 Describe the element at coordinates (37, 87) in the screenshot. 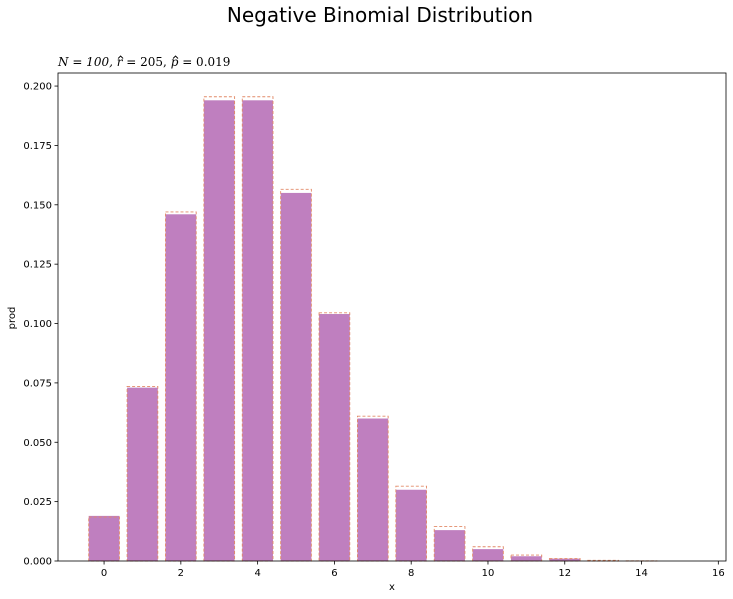

I see `y-tick-label: 0.200` at that location.